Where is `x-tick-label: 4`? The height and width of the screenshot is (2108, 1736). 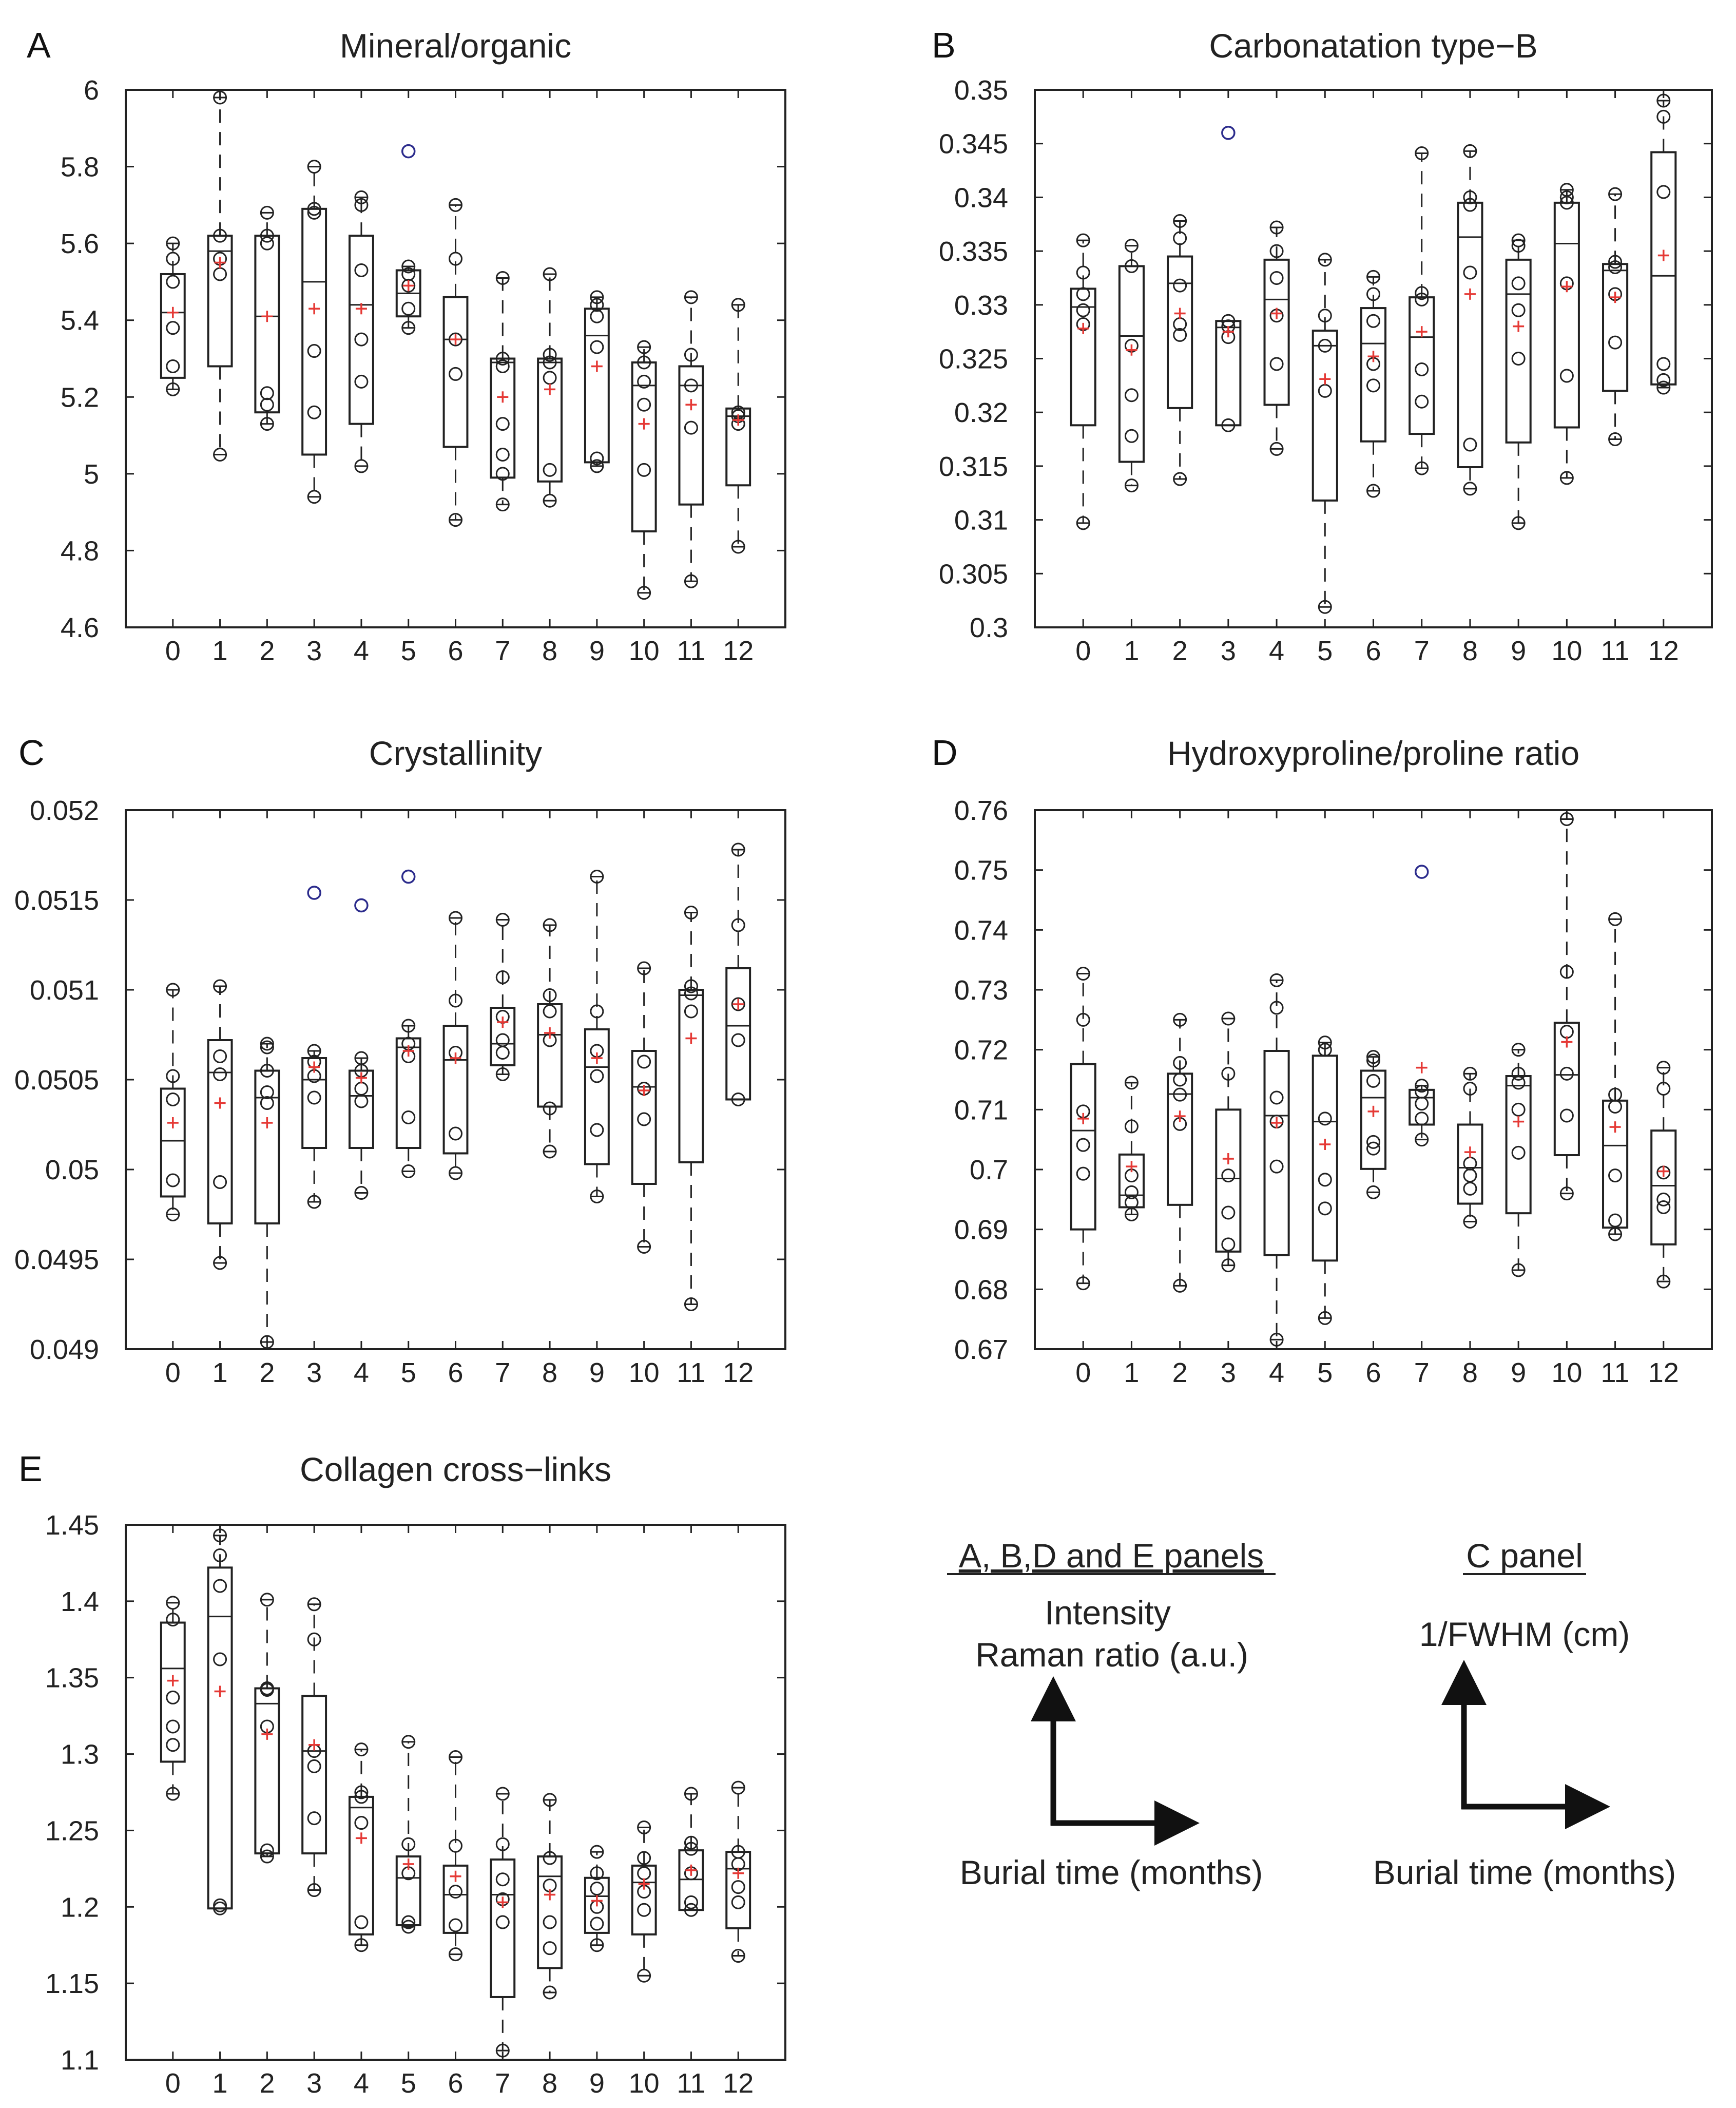 x-tick-label: 4 is located at coordinates (361, 2083).